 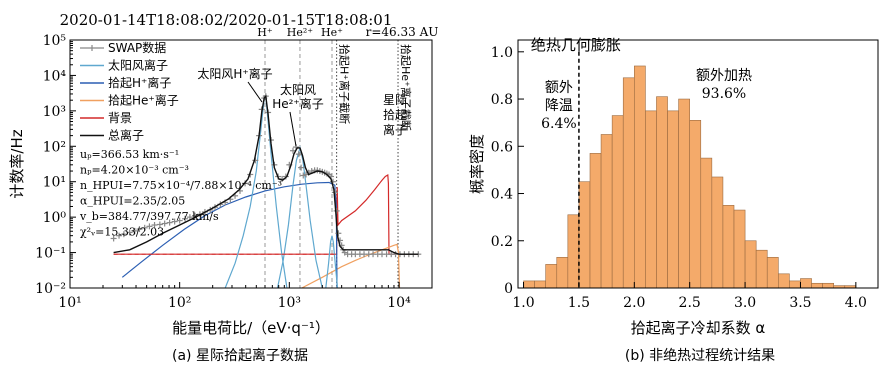 I want to click on chart-a-xlabel: 能量电荷比/（eV·q⁻¹）, so click(x=251, y=328).